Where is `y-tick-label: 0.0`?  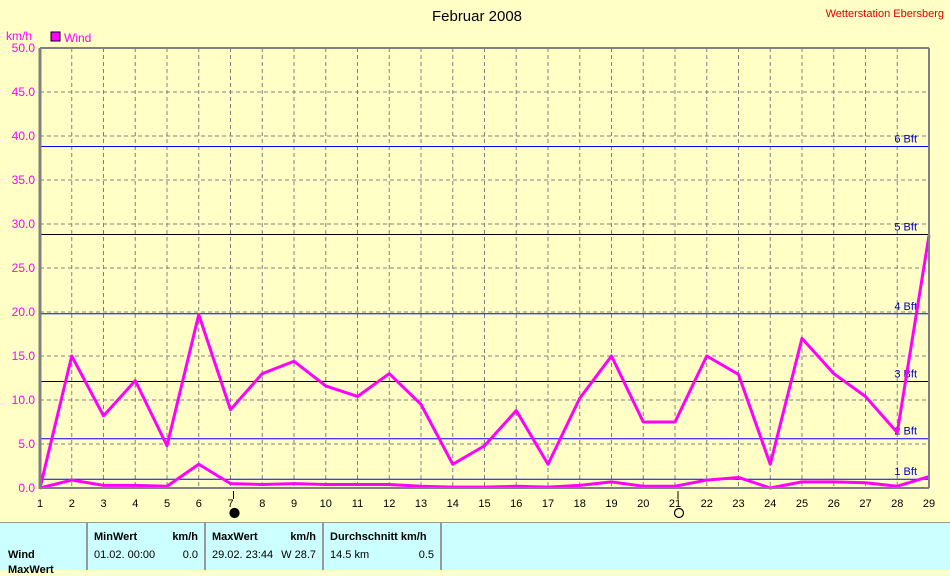 y-tick-label: 0.0 is located at coordinates (26, 488).